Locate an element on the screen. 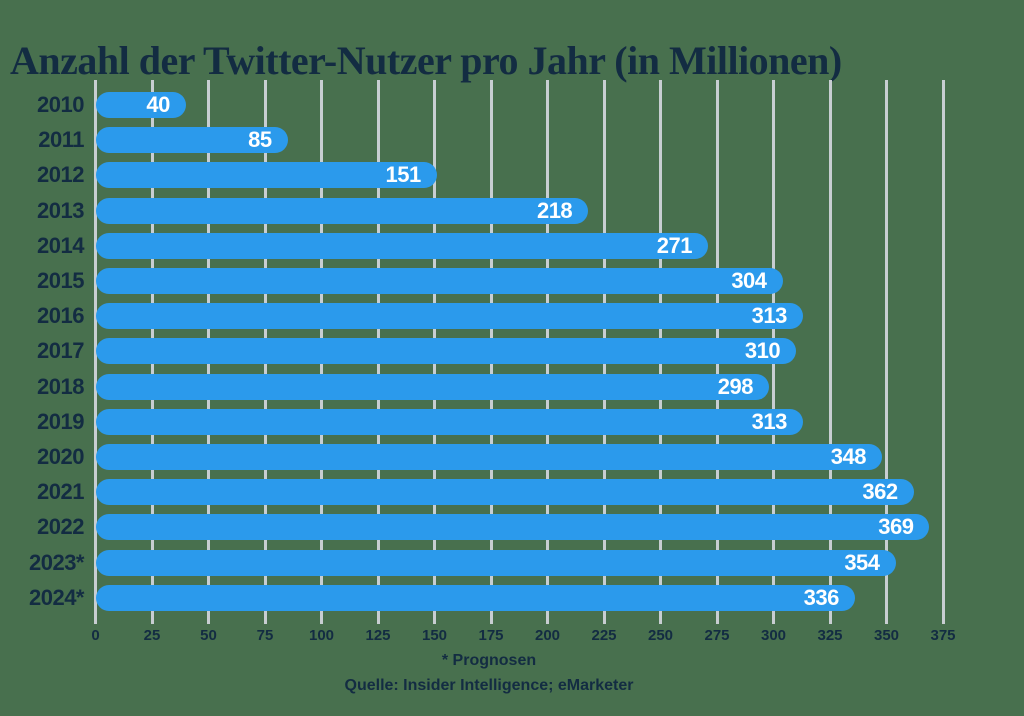 This screenshot has height=716, width=1024. year-label: 2014 is located at coordinates (60, 245).